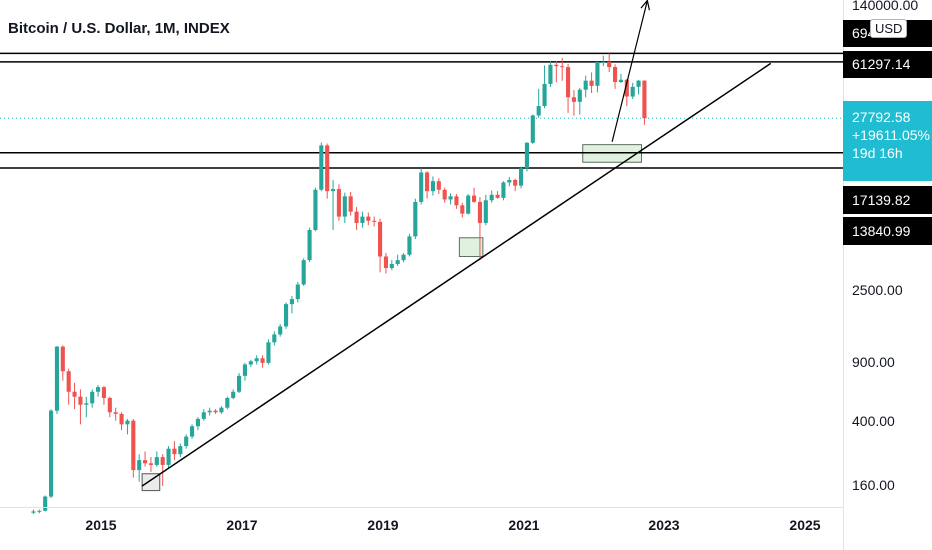 This screenshot has height=550, width=932. I want to click on y-tick-label: 140000.00, so click(885, 6).